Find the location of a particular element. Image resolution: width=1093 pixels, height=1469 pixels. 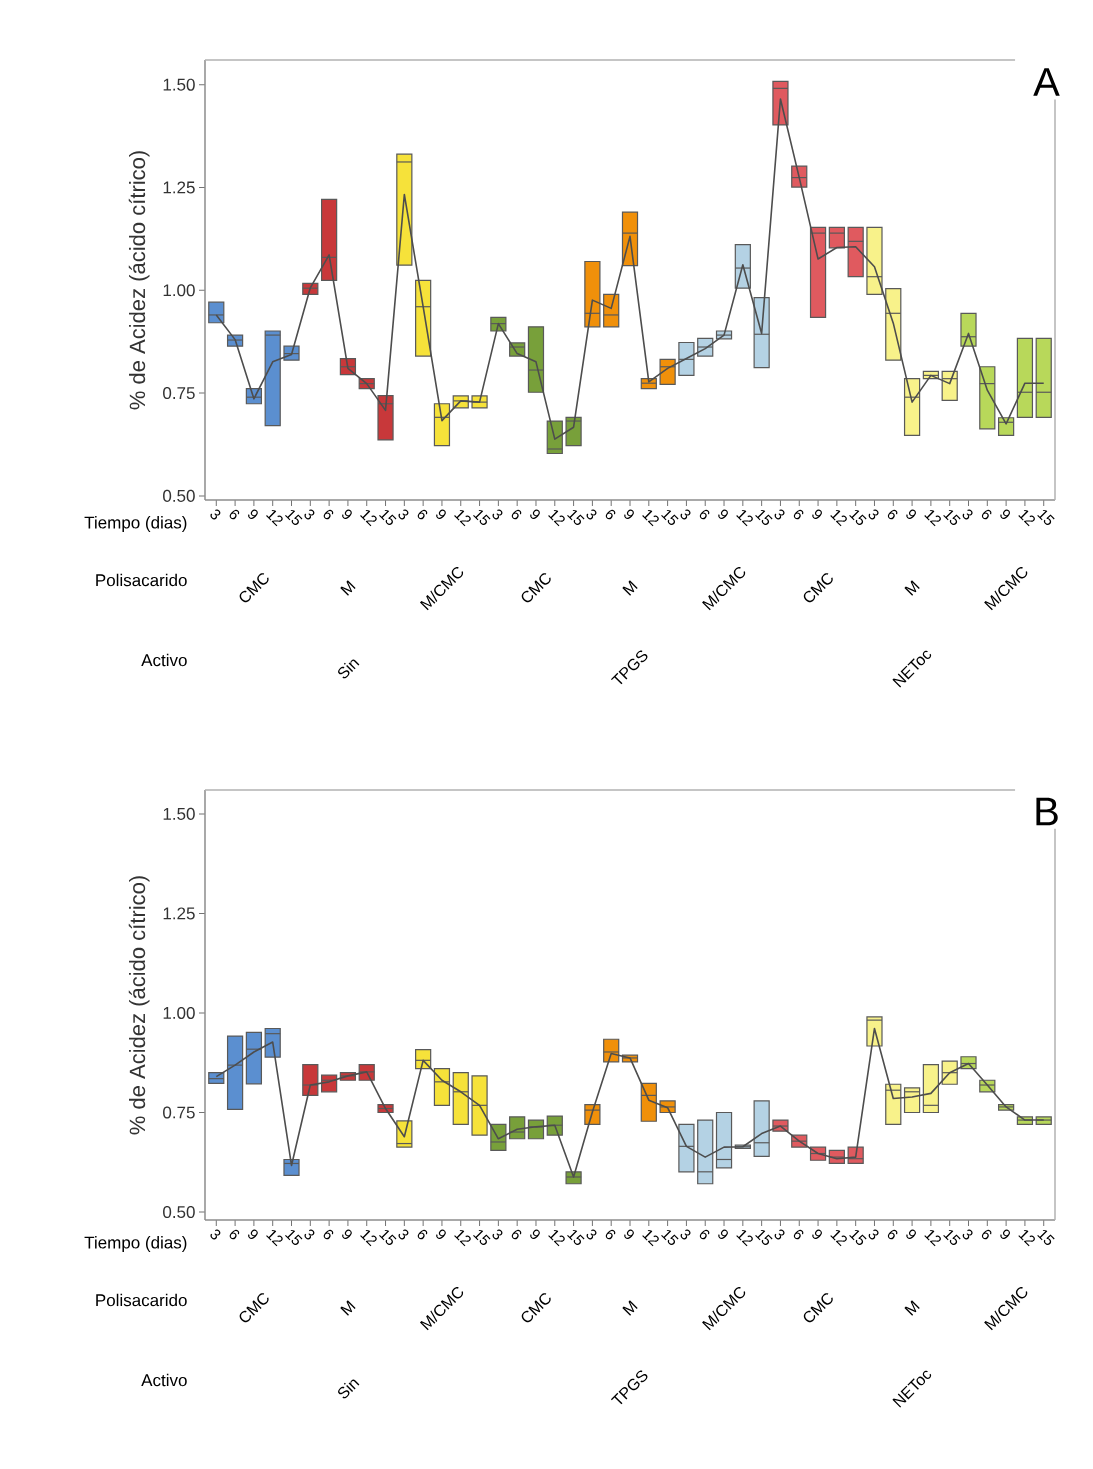

chart-title: B is located at coordinates (1047, 811).